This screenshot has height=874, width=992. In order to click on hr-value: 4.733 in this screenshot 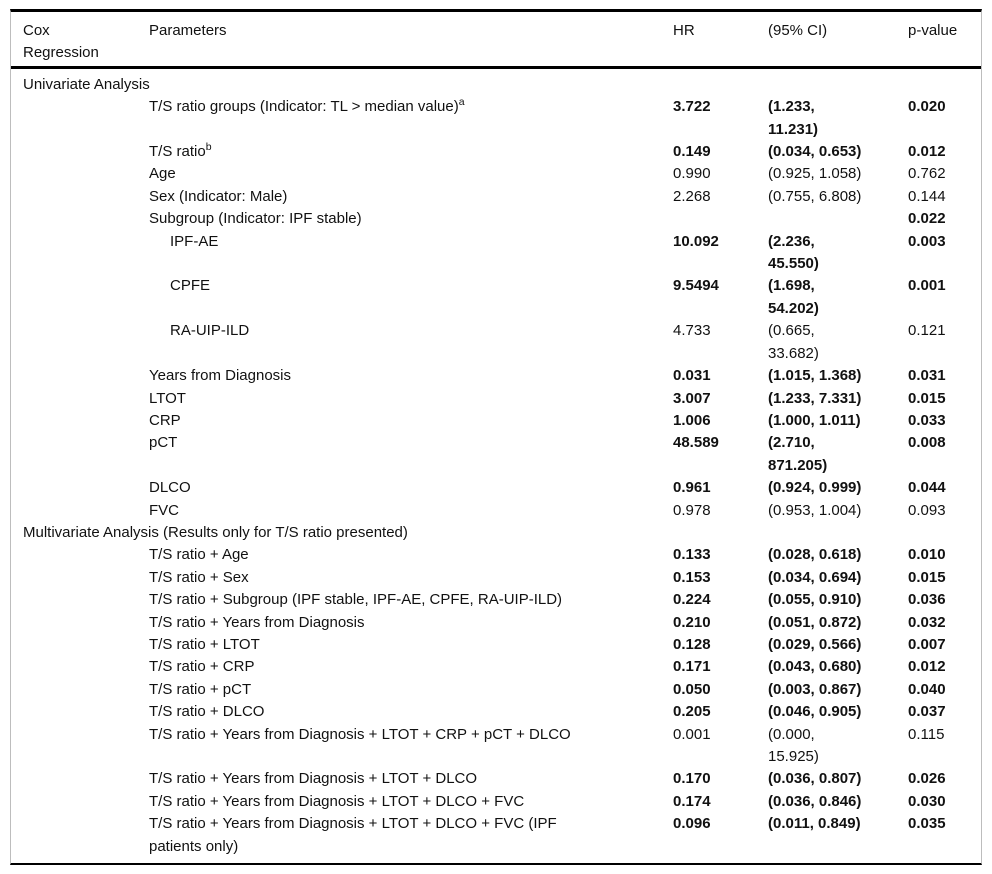, I will do `click(692, 331)`.